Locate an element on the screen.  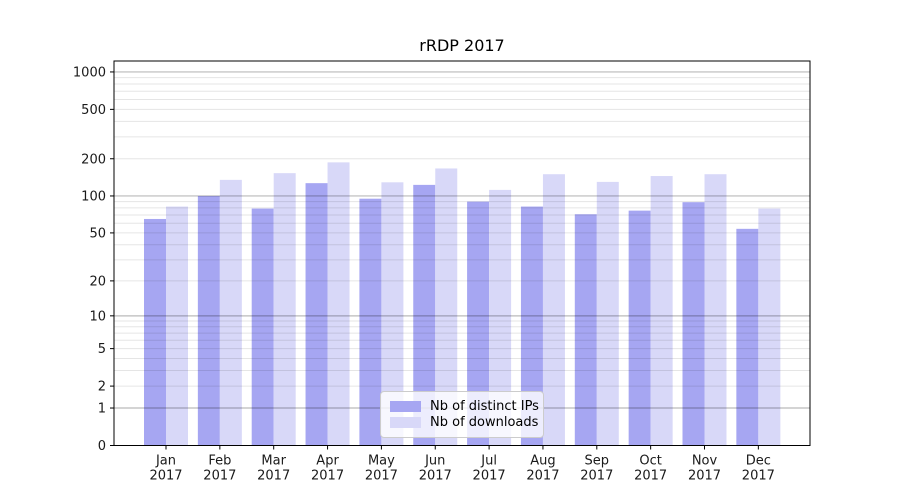
y-tick-label-50: 50 is located at coordinates (97, 233).